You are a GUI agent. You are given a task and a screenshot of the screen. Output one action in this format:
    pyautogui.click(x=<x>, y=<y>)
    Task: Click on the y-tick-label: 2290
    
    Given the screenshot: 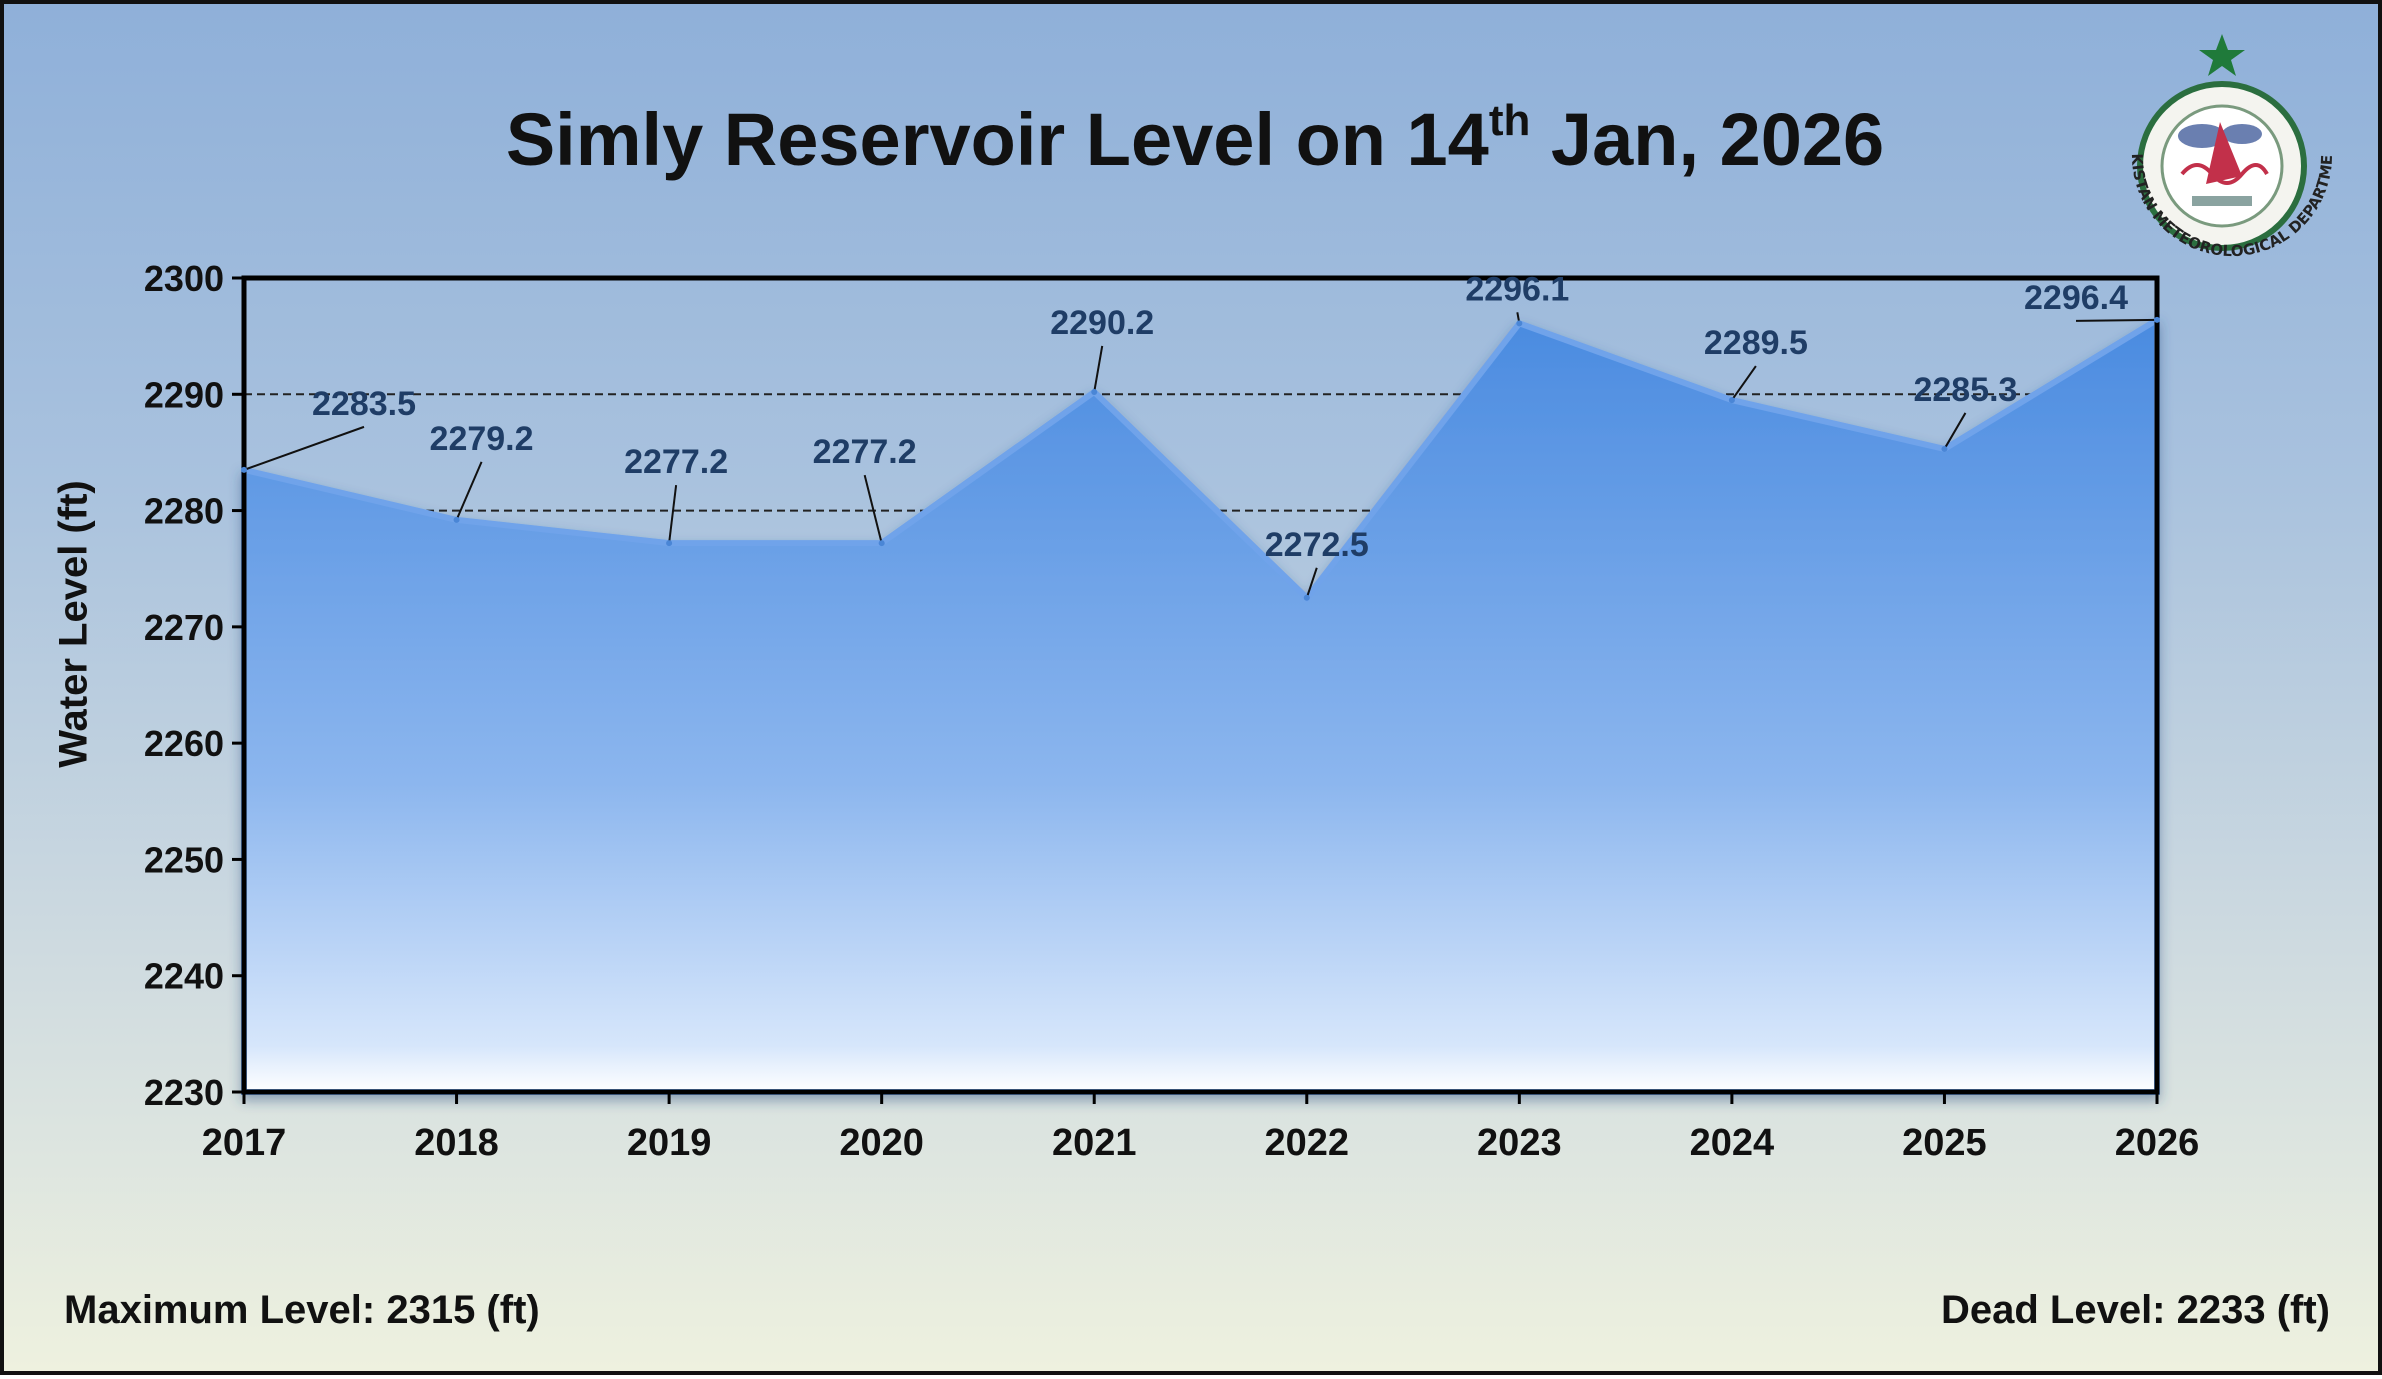 What is the action you would take?
    pyautogui.click(x=184, y=394)
    